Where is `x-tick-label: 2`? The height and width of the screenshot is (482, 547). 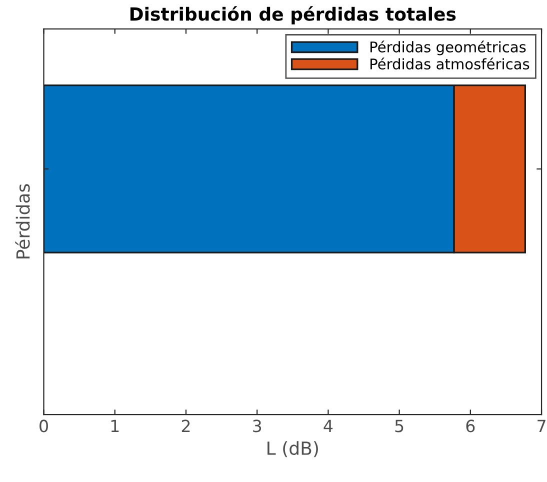 x-tick-label: 2 is located at coordinates (186, 426).